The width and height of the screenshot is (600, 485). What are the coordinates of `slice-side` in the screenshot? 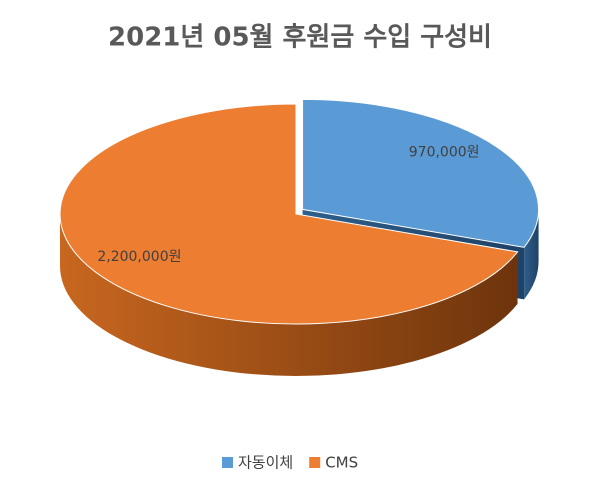 It's located at (531, 254).